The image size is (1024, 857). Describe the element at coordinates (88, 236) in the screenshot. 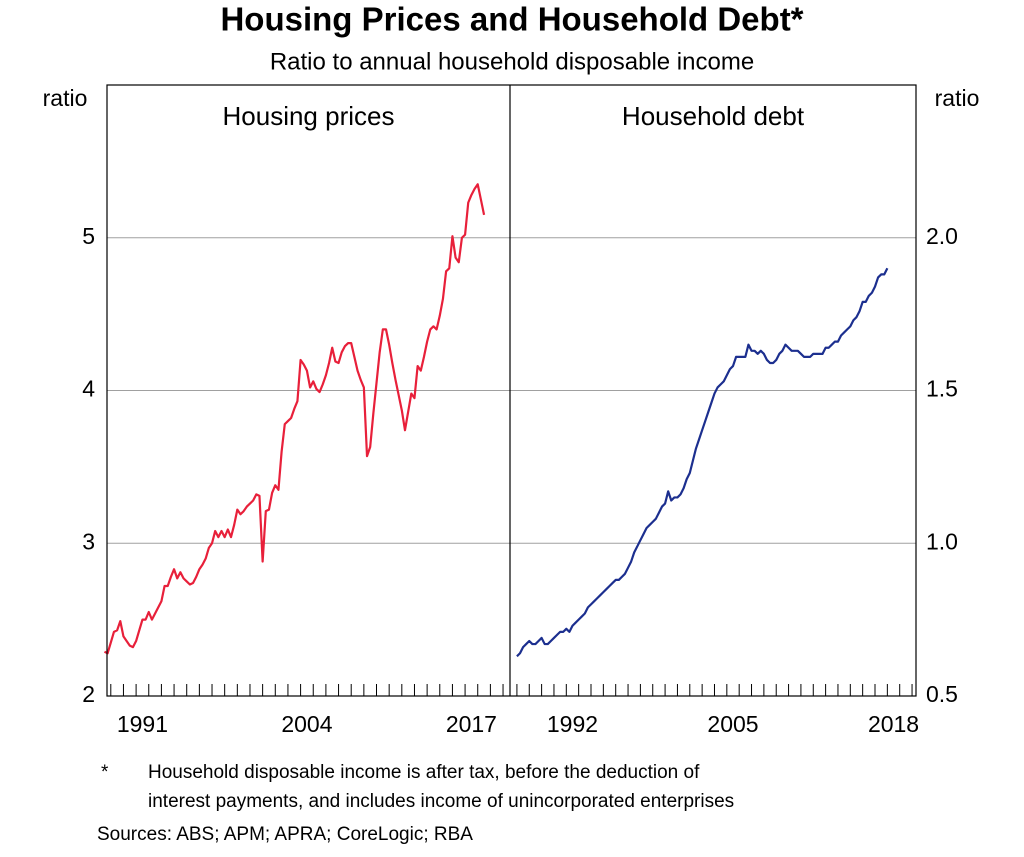

I see `y-tick-label: 5` at that location.